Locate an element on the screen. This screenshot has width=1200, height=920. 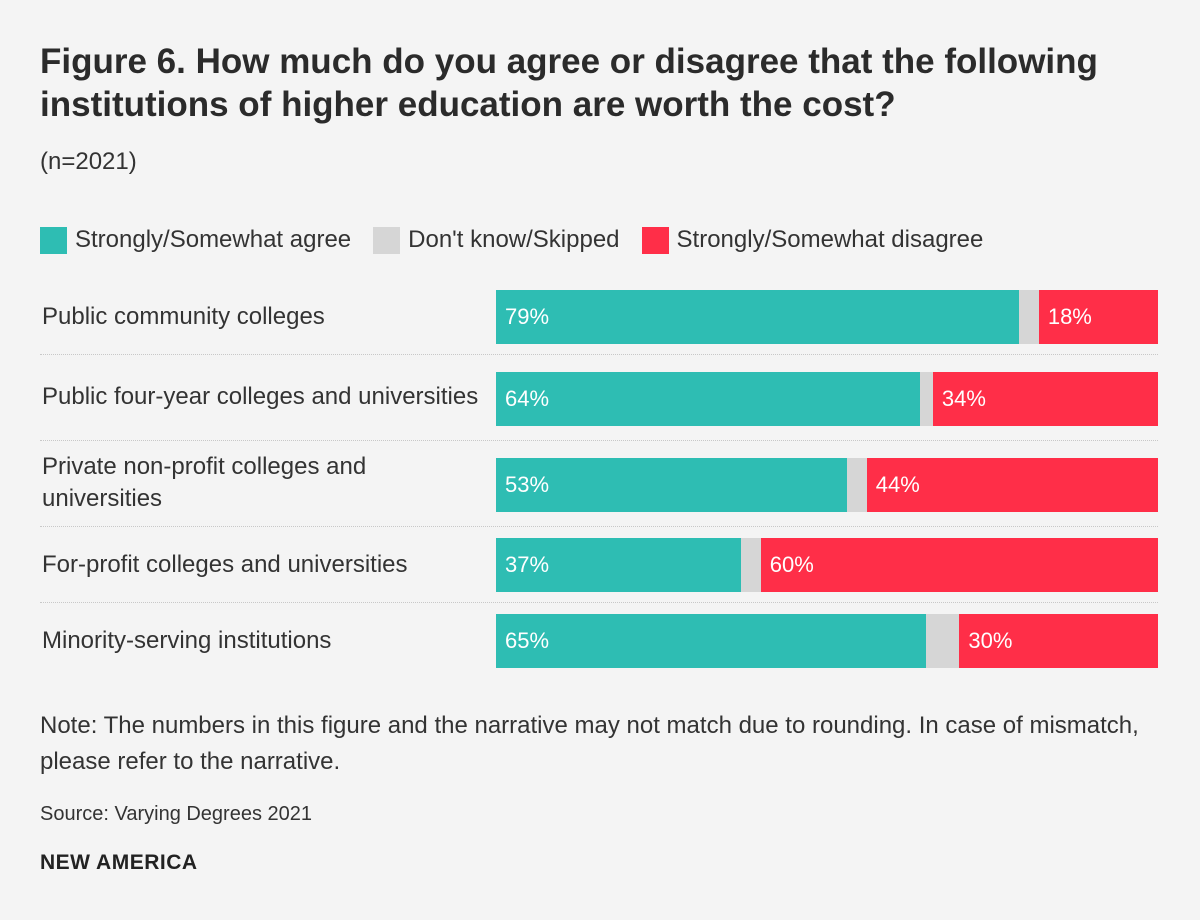
legend-item-dont-know: Don't know/Skipped is located at coordinates (496, 240).